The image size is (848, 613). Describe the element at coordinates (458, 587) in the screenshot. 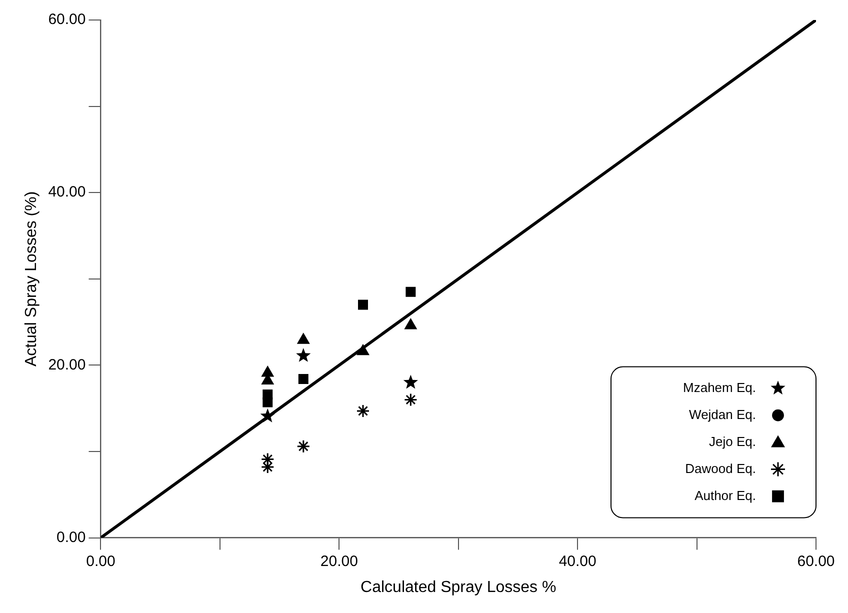

I see `x-axis-title: Calculated Spray Losses %` at that location.